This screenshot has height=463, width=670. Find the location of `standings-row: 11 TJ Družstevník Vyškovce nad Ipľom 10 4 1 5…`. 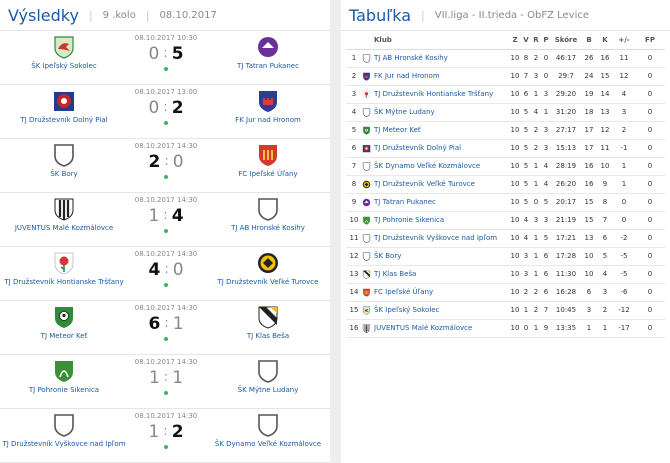

standings-row: 11 TJ Družstevník Vyškovce nad Ipľom 10 4 1 5… is located at coordinates (505, 238).